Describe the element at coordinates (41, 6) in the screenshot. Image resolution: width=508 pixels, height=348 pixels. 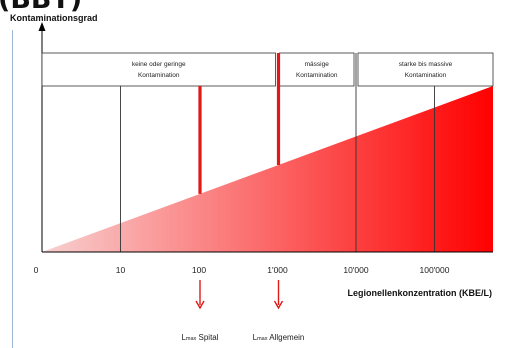
I see `top-text-fragment: (BBT)` at that location.